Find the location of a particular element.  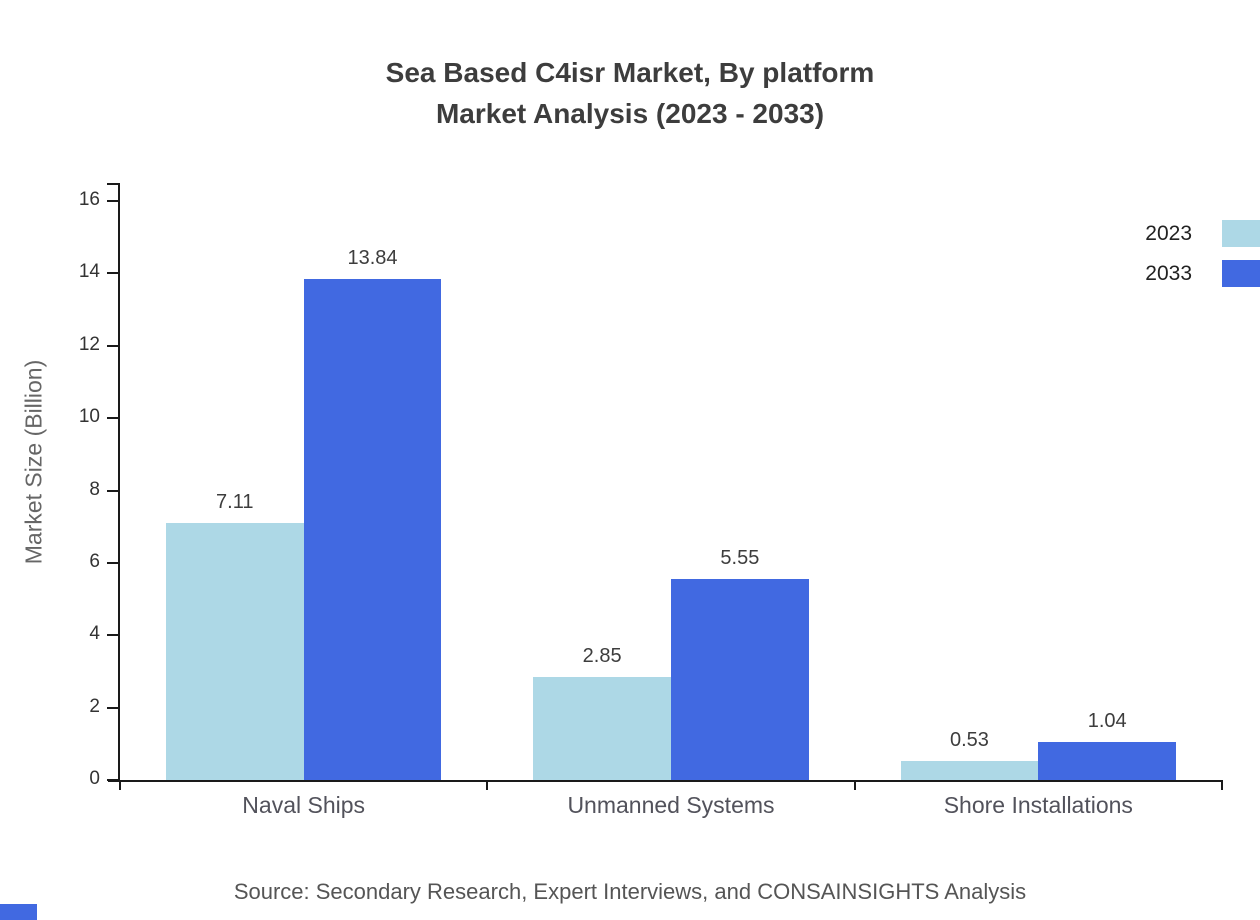

y-tick-label: 6 is located at coordinates (94, 561).